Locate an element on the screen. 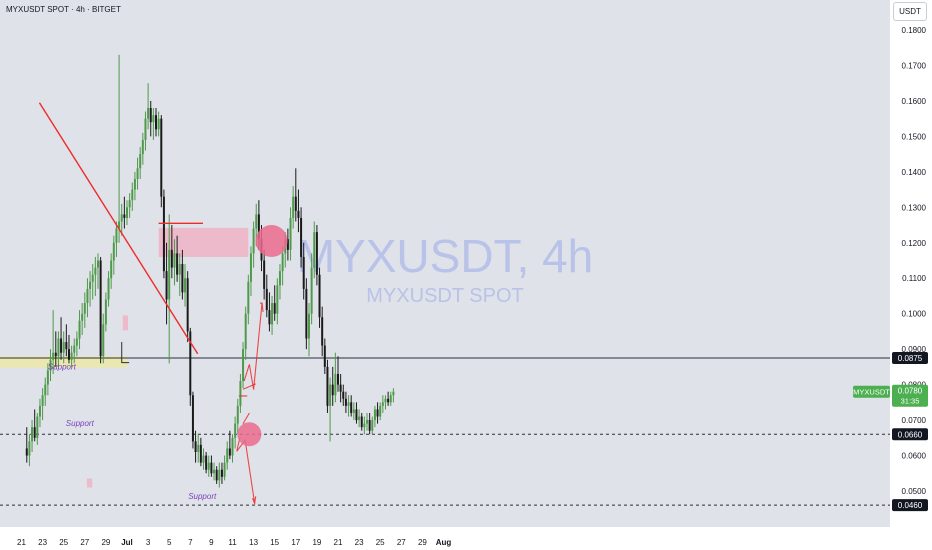 Image resolution: width=932 pixels, height=550 pixels. y-tick-label: 0.0900 is located at coordinates (914, 349).